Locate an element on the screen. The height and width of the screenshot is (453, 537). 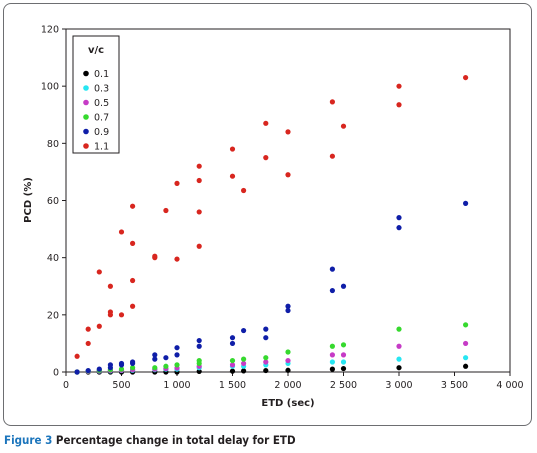
x-tick-label: 4 000 is located at coordinates (509, 385).